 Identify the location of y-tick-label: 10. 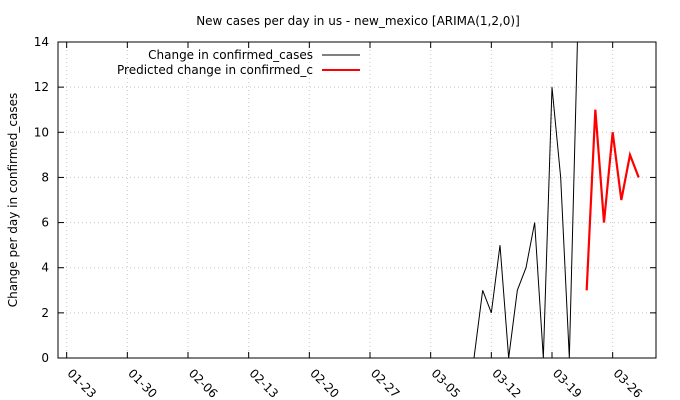
(41, 132).